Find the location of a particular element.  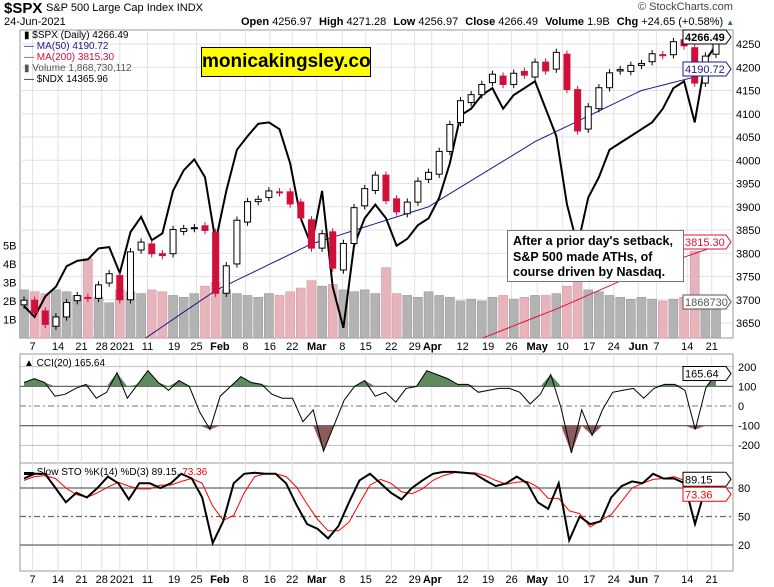

sto-k-tag-box is located at coordinates (707, 479).